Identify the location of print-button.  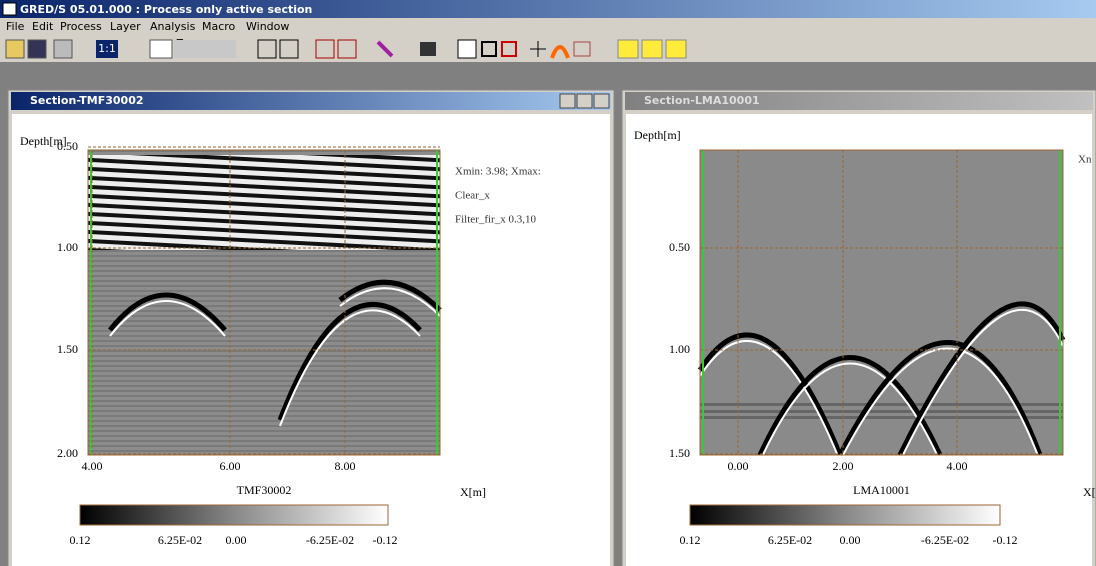
(63, 49).